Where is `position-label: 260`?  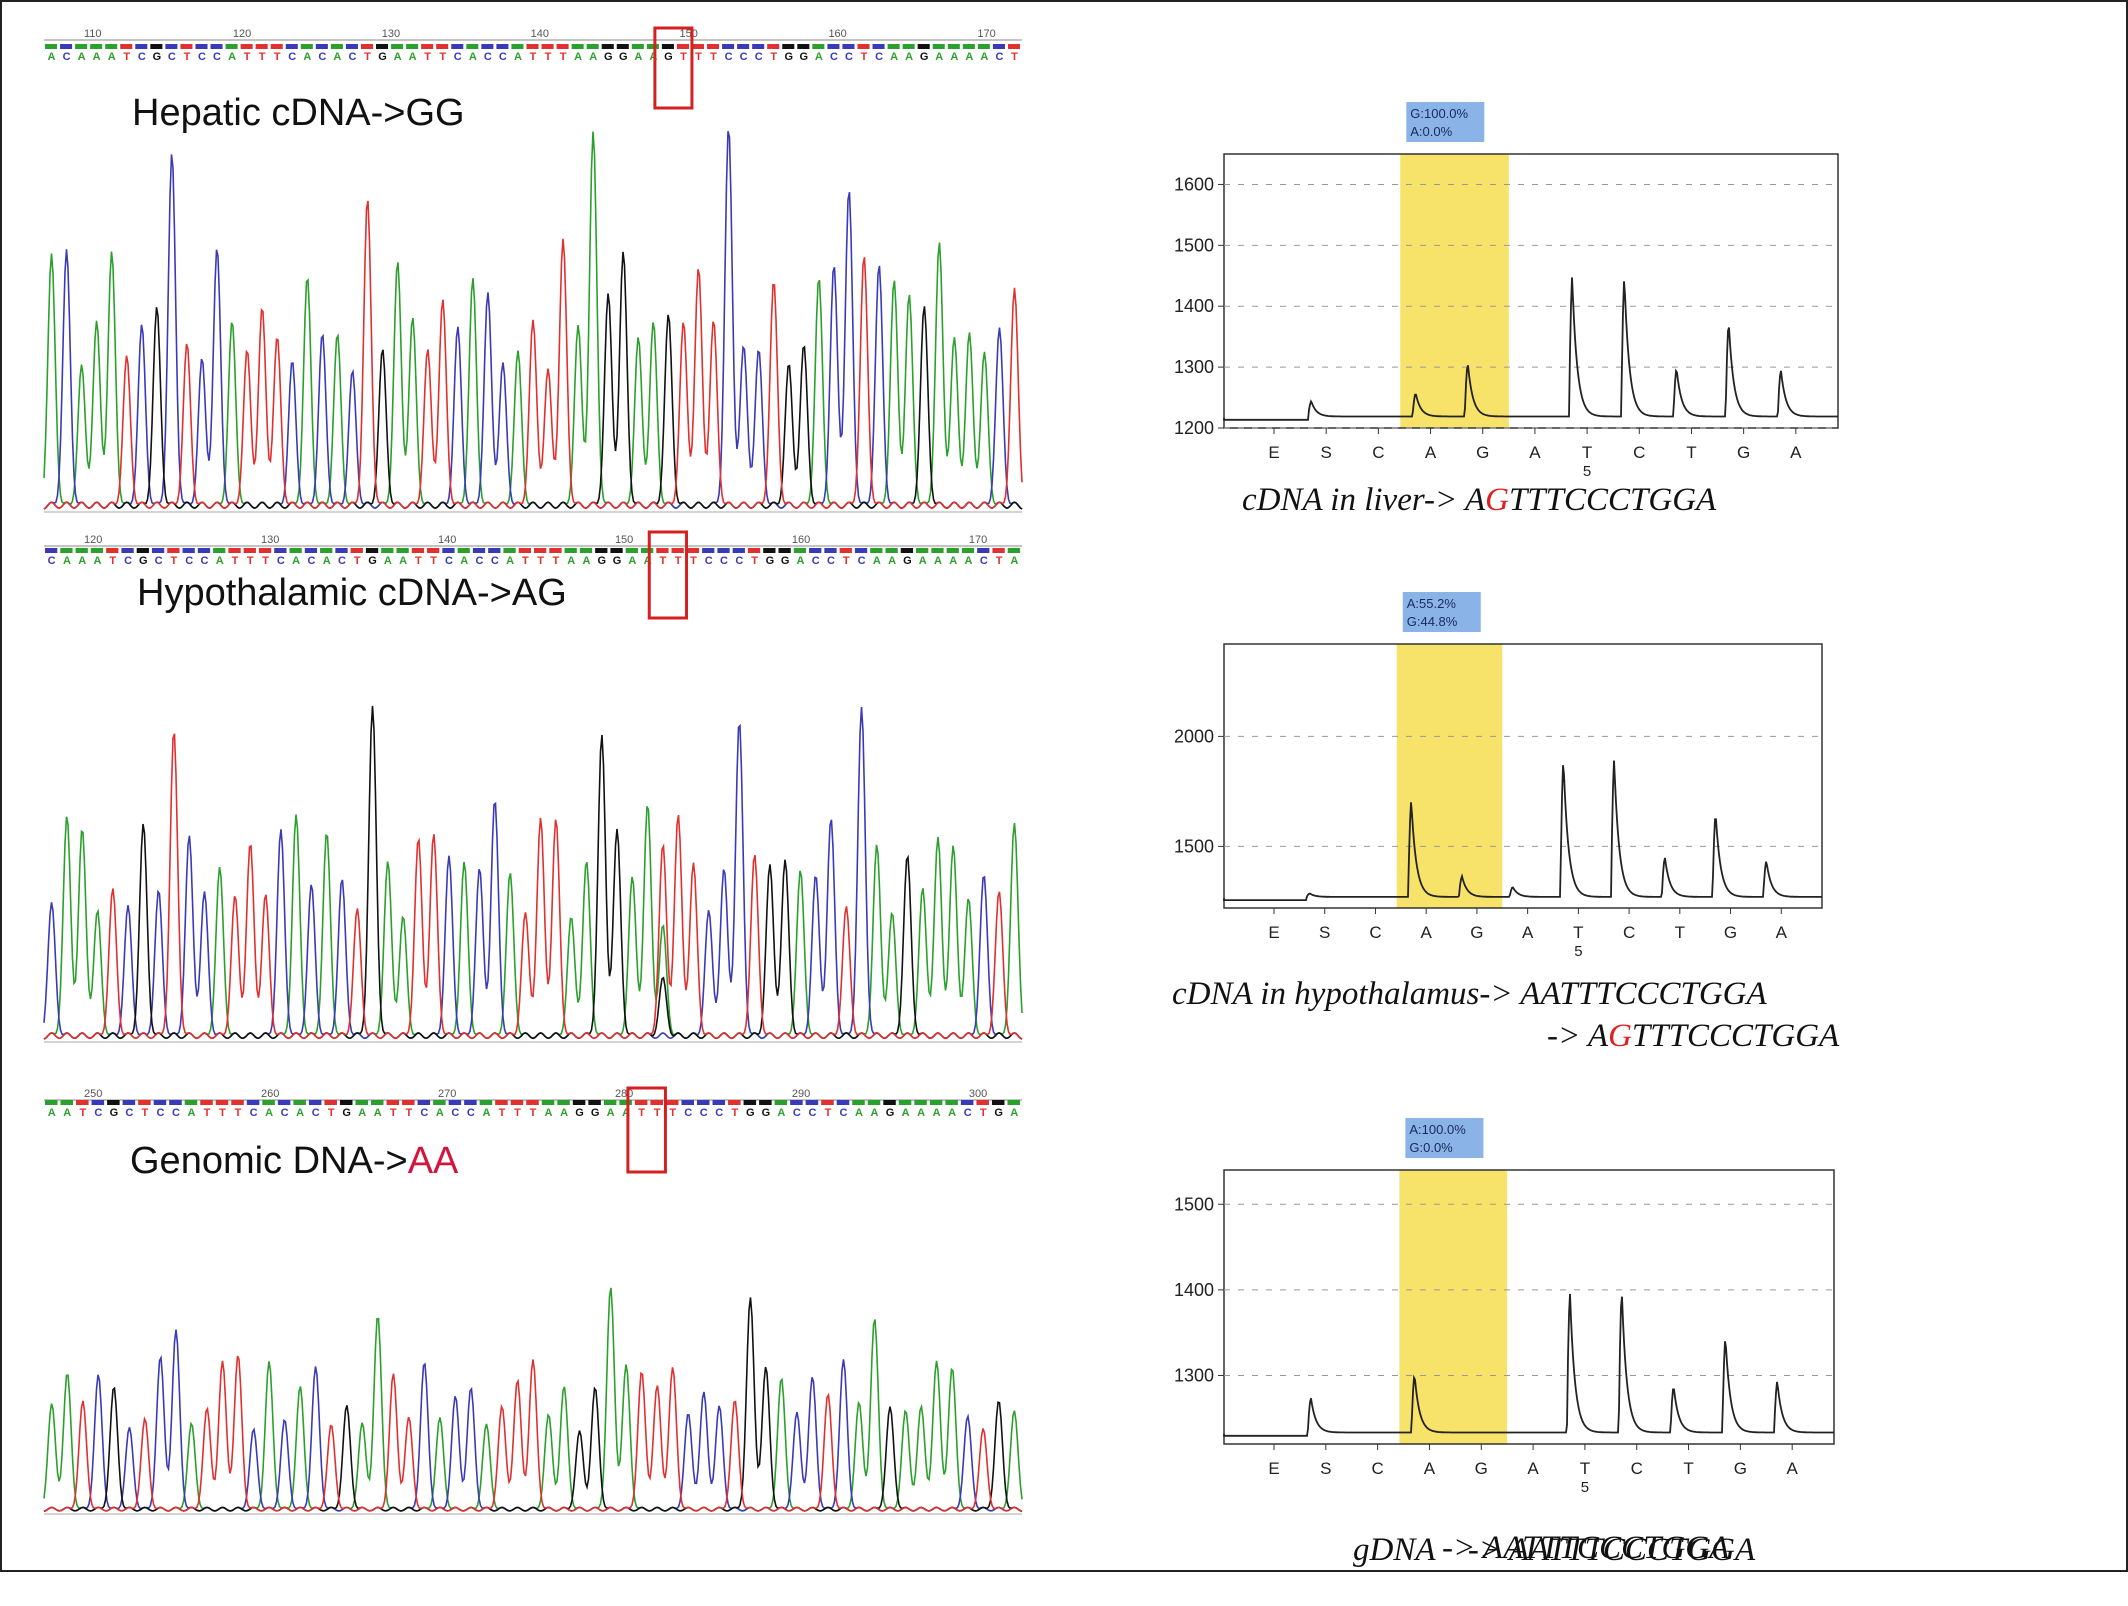
position-label: 260 is located at coordinates (270, 1094).